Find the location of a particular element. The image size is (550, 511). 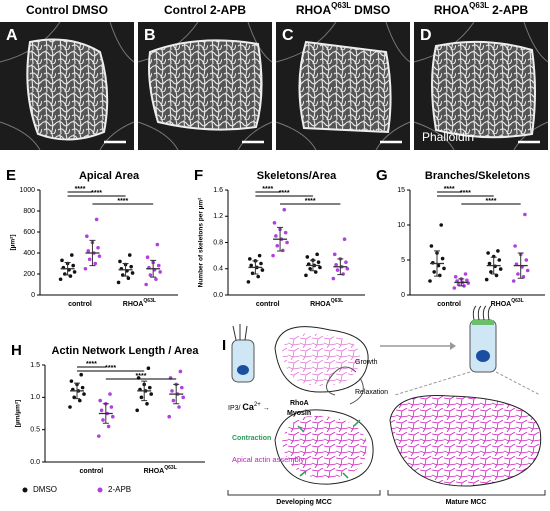

legend-label: 2-APB is located at coordinates (119, 489).